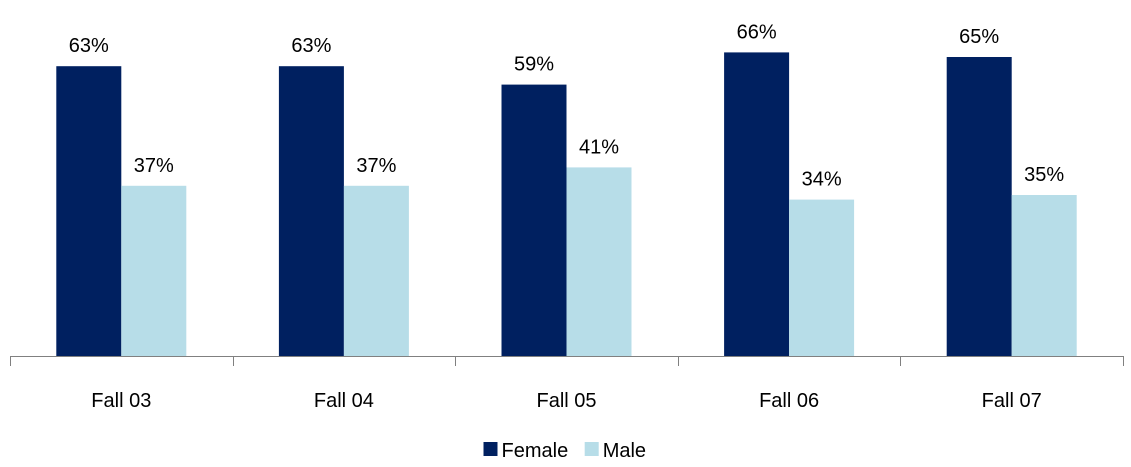 This screenshot has width=1131, height=467. Describe the element at coordinates (121, 401) in the screenshot. I see `x-tick-label: Fall 03` at that location.